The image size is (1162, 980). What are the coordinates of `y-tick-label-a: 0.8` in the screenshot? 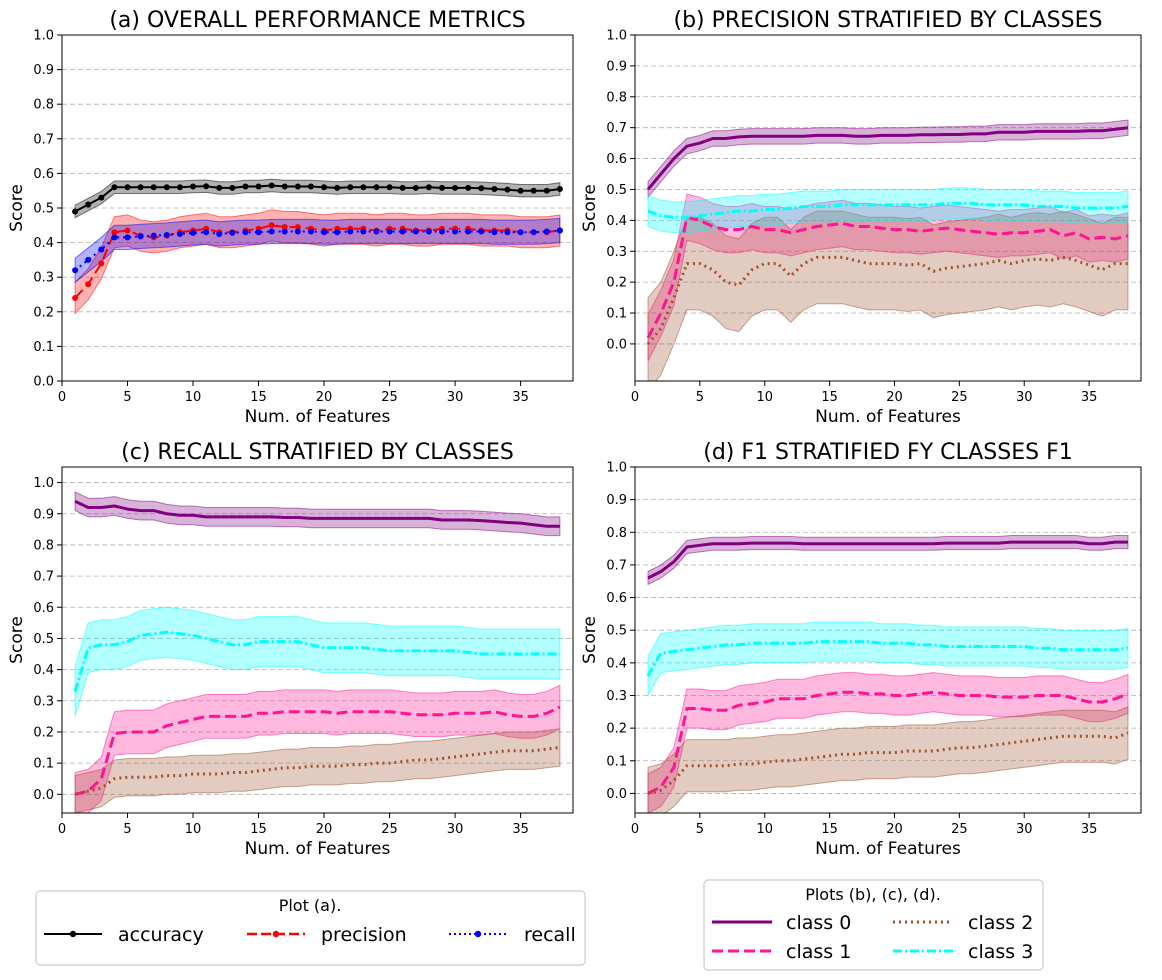 It's located at (43, 105).